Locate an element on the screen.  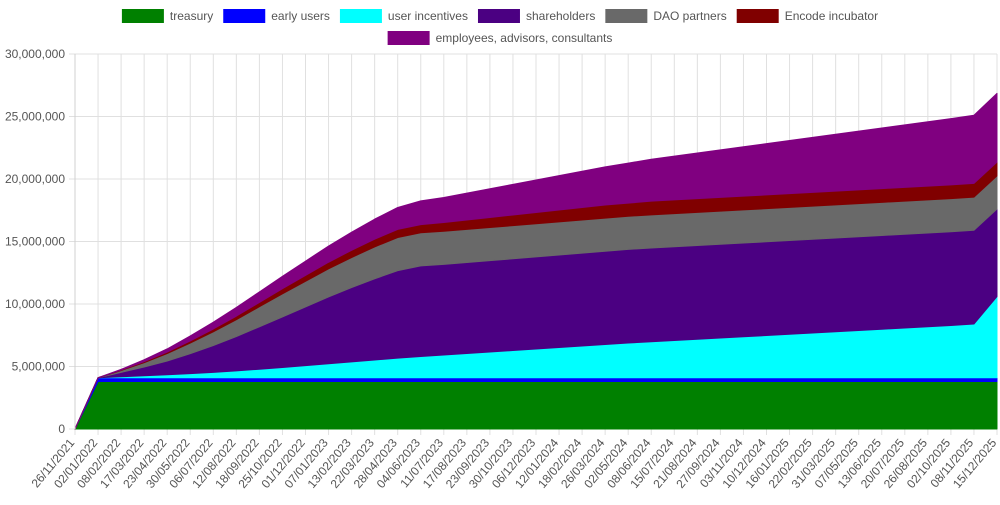
legend-label: shareholders is located at coordinates (560, 16).